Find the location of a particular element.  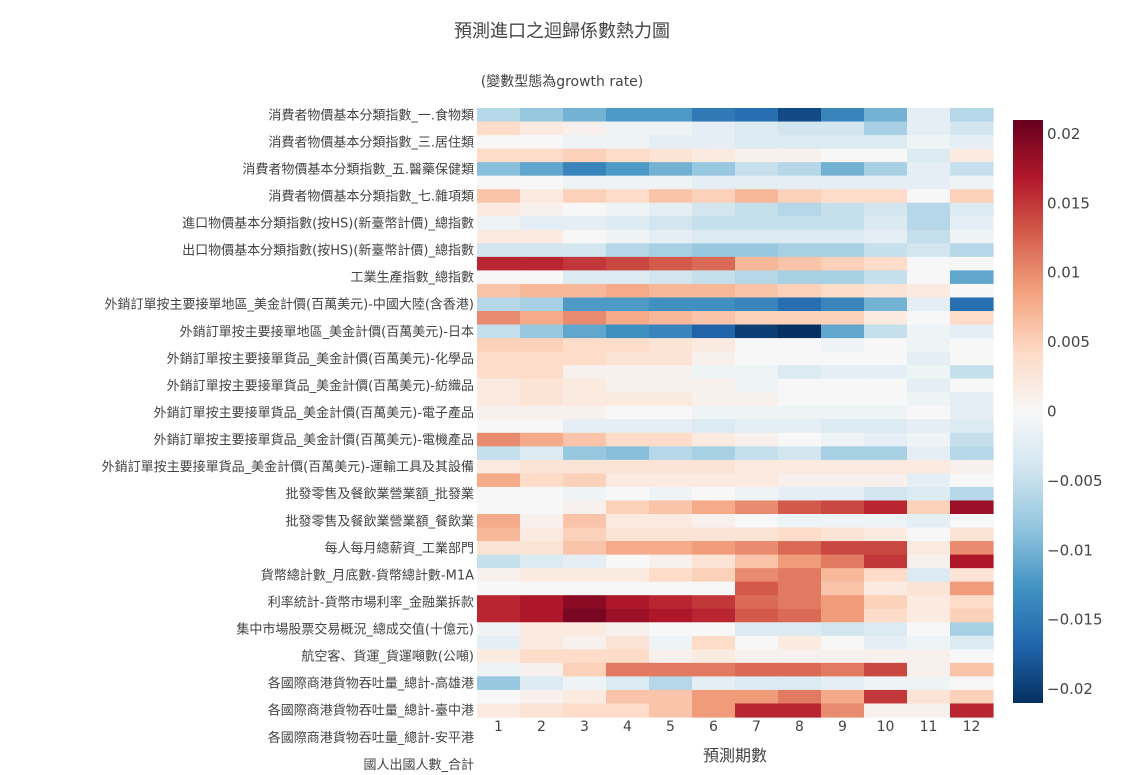

y-tick-label: 外銷訂單按主要接單貨品_美金計價(百萬美元)-運輸工具及其設備 is located at coordinates (288, 467).